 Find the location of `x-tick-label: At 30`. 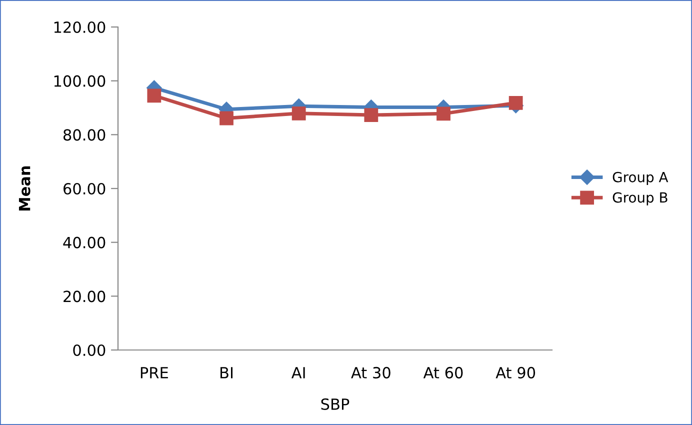

x-tick-label: At 30 is located at coordinates (370, 372).